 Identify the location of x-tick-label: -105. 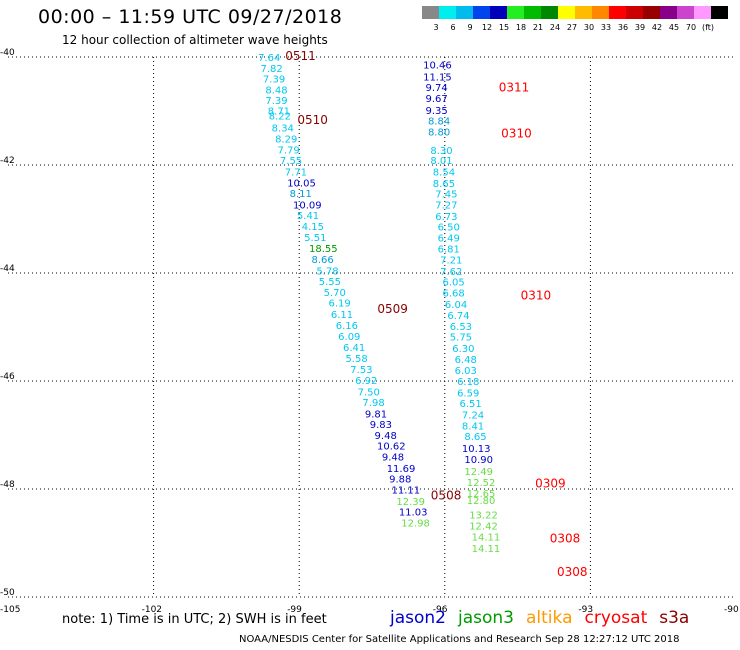
(10, 610).